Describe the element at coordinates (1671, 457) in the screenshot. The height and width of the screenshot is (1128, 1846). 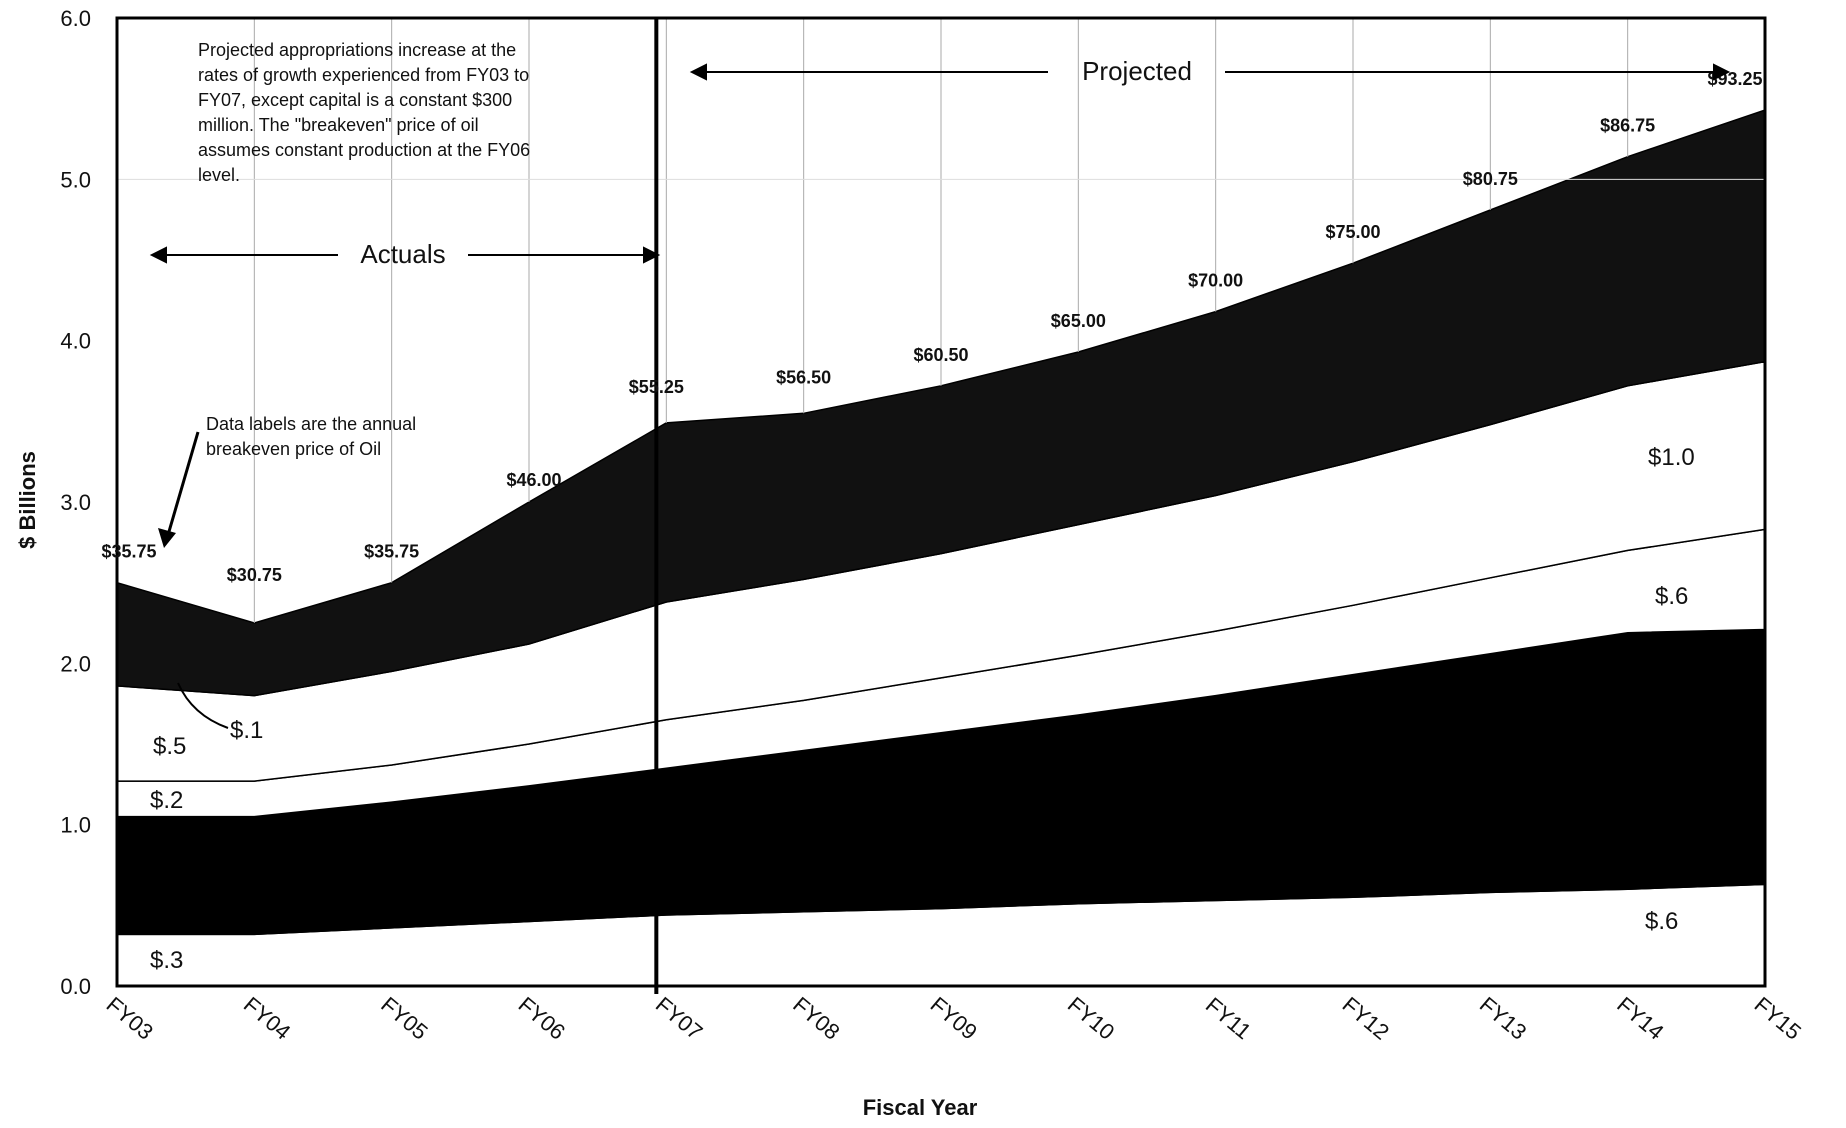
I see `band-label-10: $1.0` at that location.